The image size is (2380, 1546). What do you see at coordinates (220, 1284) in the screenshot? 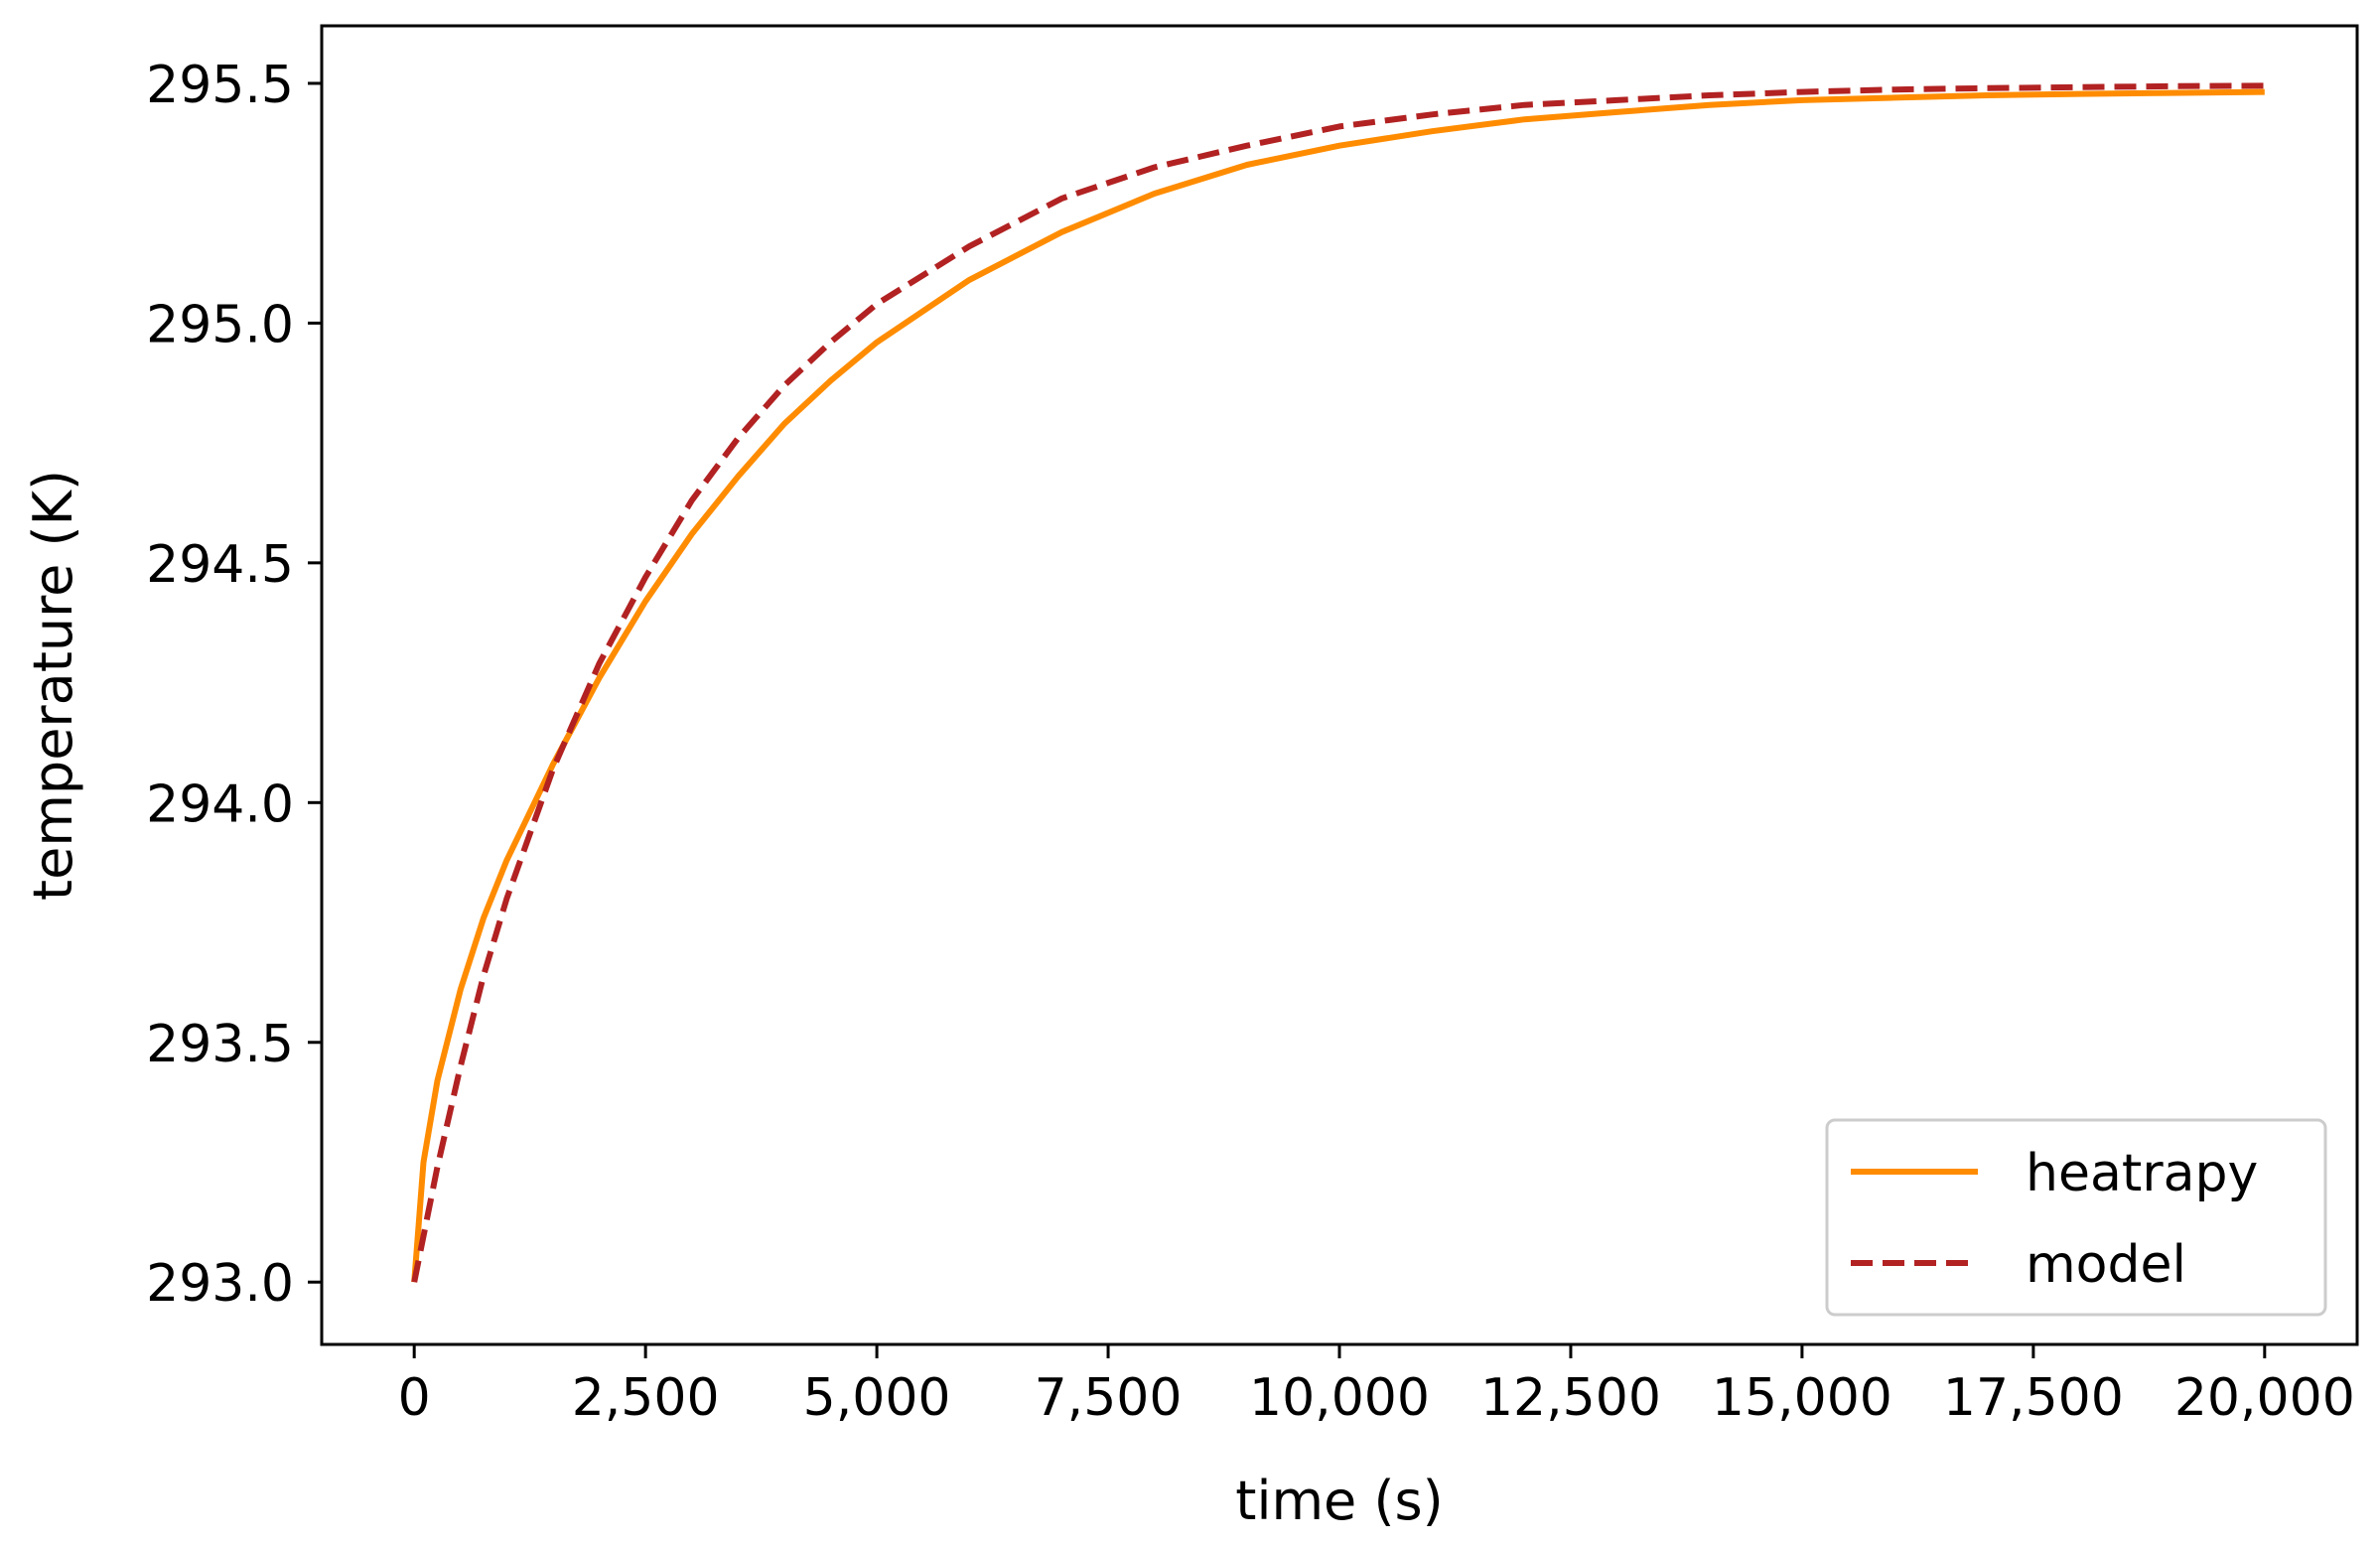
I see `y-tick-label: 293.0` at bounding box center [220, 1284].